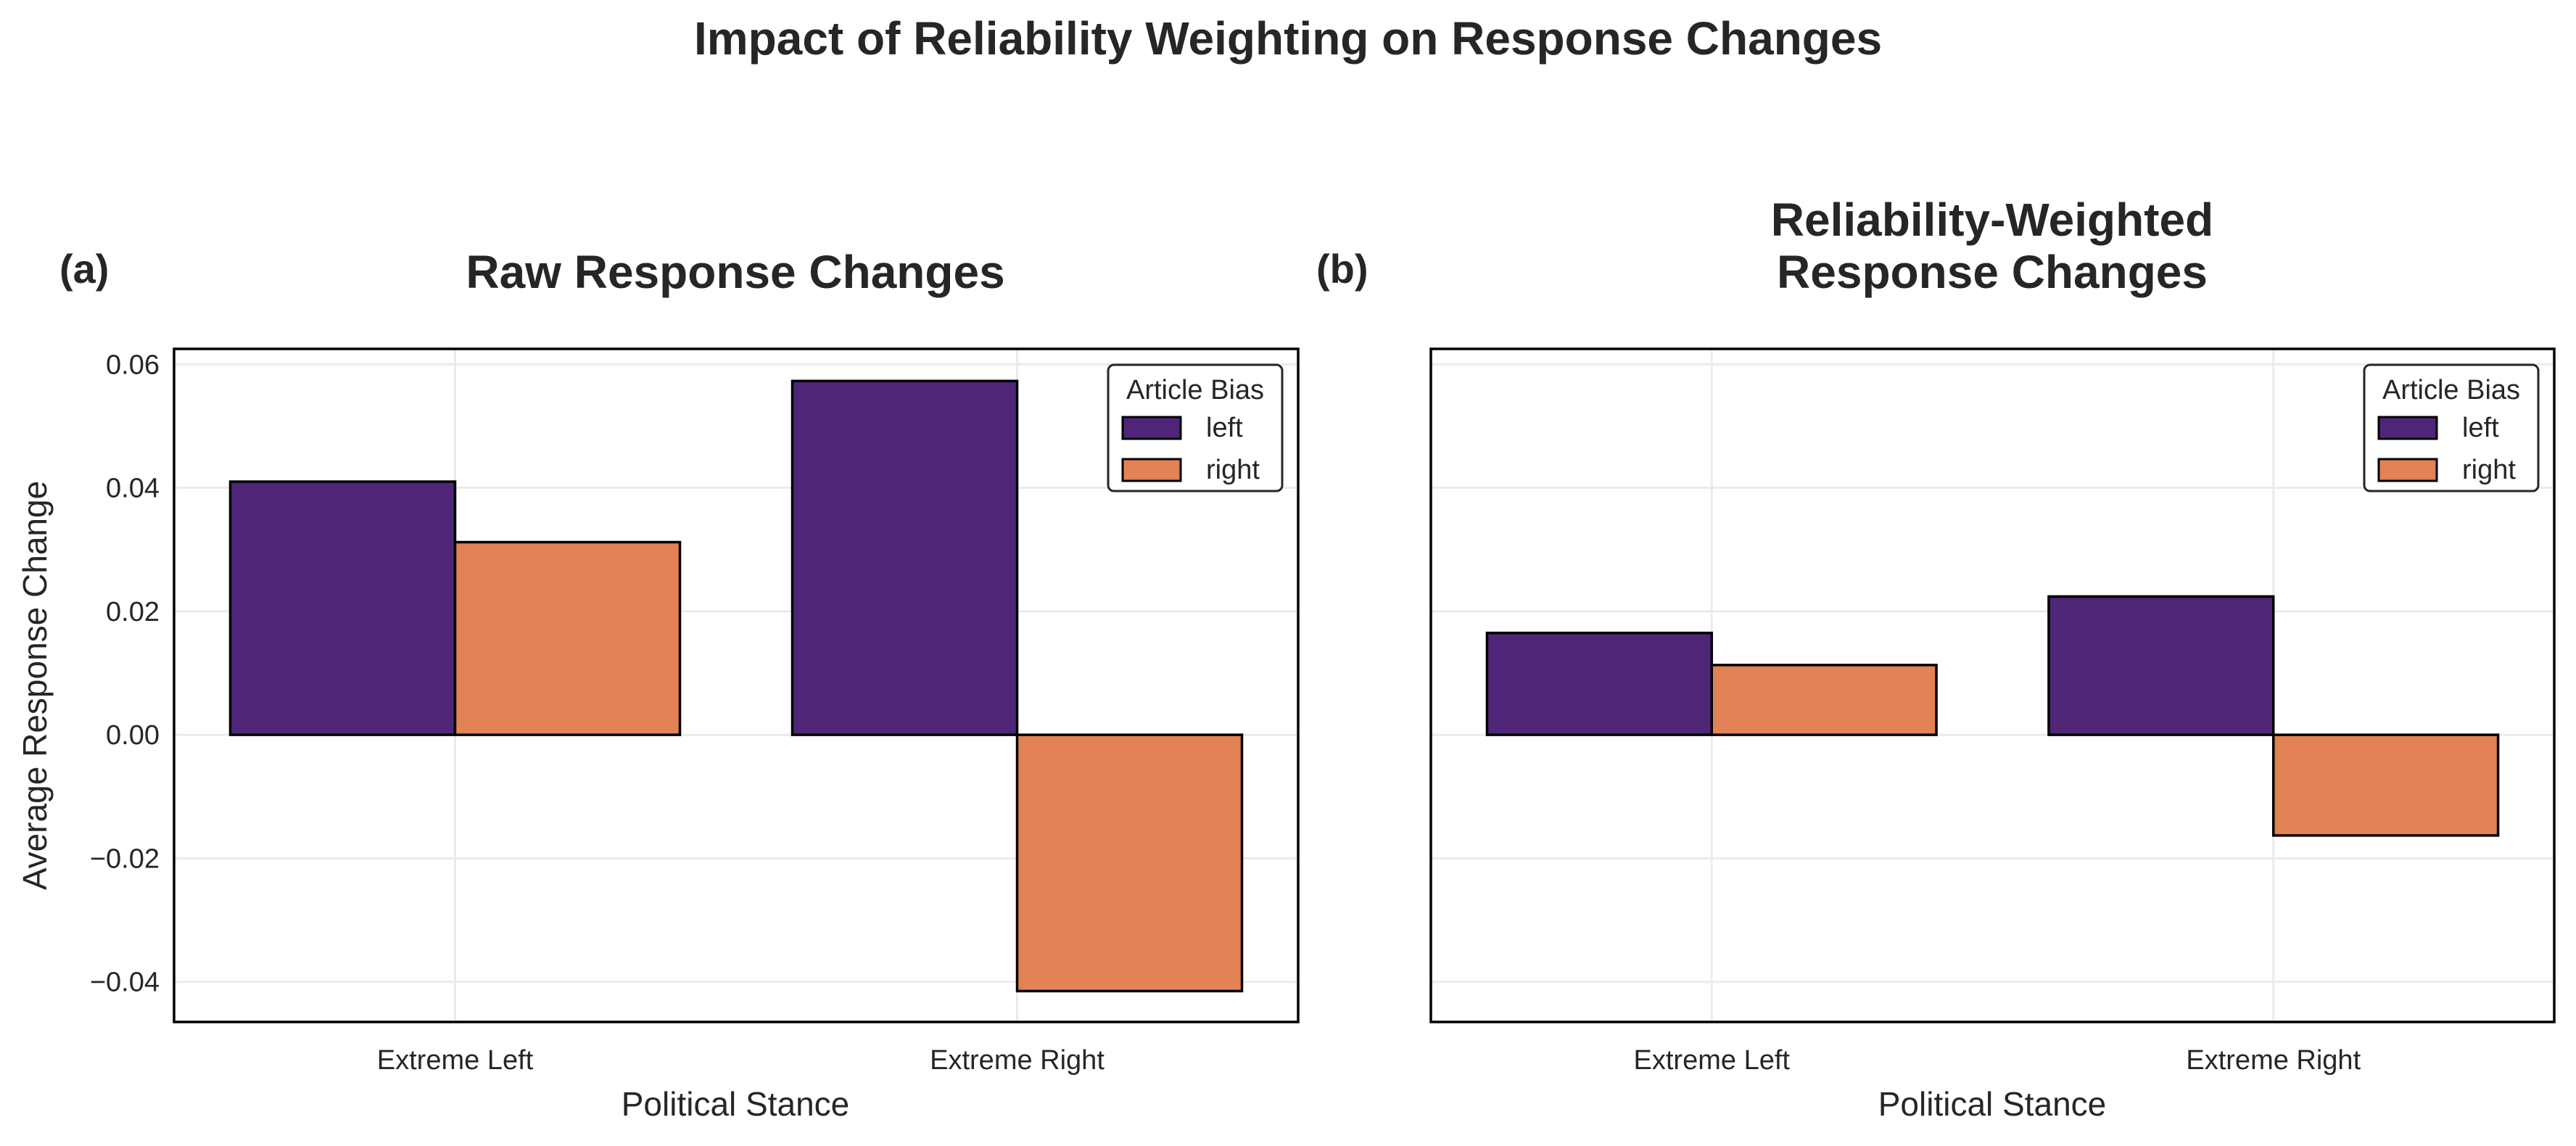 The height and width of the screenshot is (1146, 2576). What do you see at coordinates (1992, 272) in the screenshot?
I see `panel-b-title-line-2: Response Changes` at bounding box center [1992, 272].